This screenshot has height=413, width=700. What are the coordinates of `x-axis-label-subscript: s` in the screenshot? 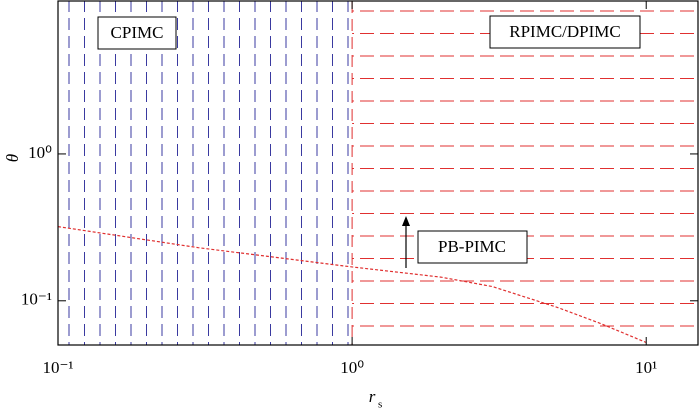 It's located at (380, 405).